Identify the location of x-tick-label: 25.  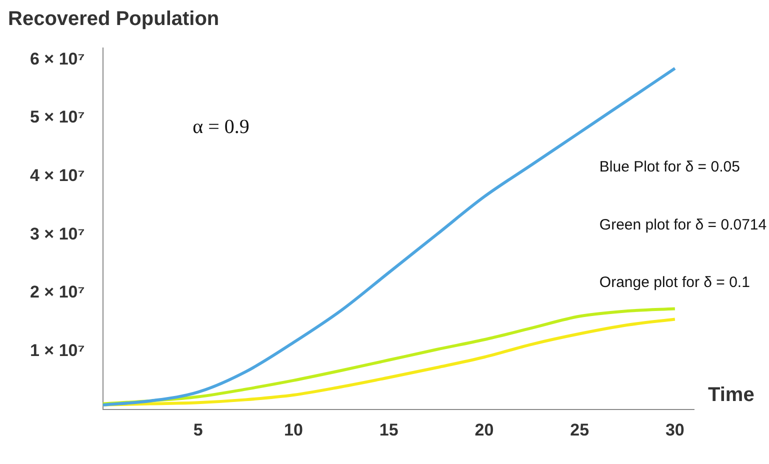
(580, 430).